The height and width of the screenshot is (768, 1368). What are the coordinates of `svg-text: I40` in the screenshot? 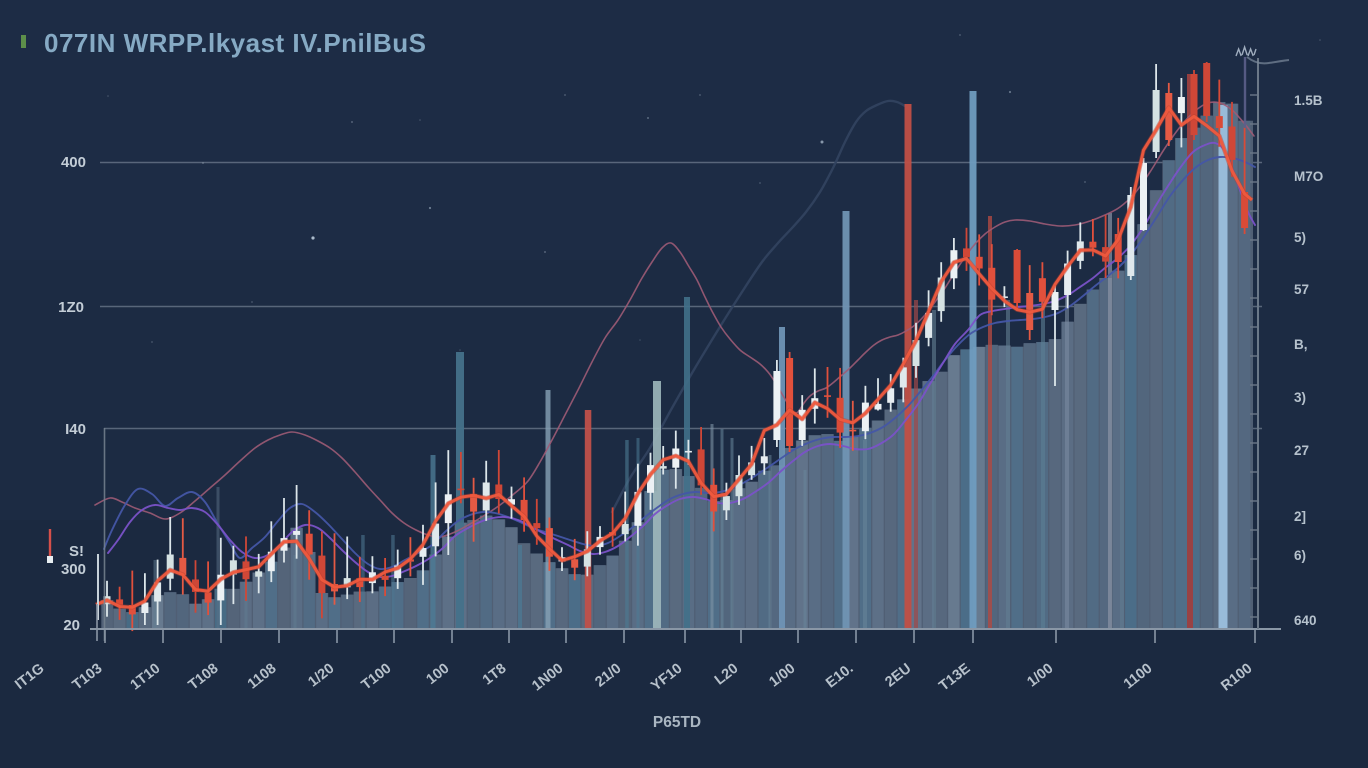 It's located at (75, 429).